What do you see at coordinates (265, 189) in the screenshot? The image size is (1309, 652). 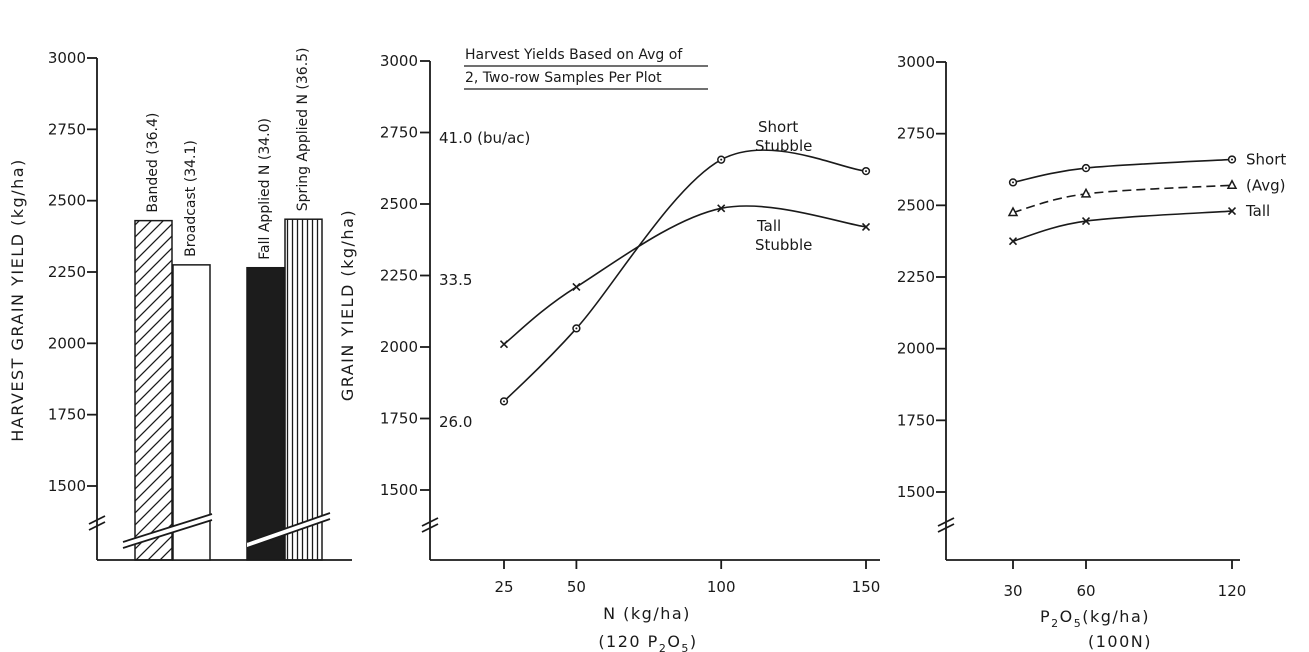 I see `bar-label: Fall Applied N (34.0)` at bounding box center [265, 189].